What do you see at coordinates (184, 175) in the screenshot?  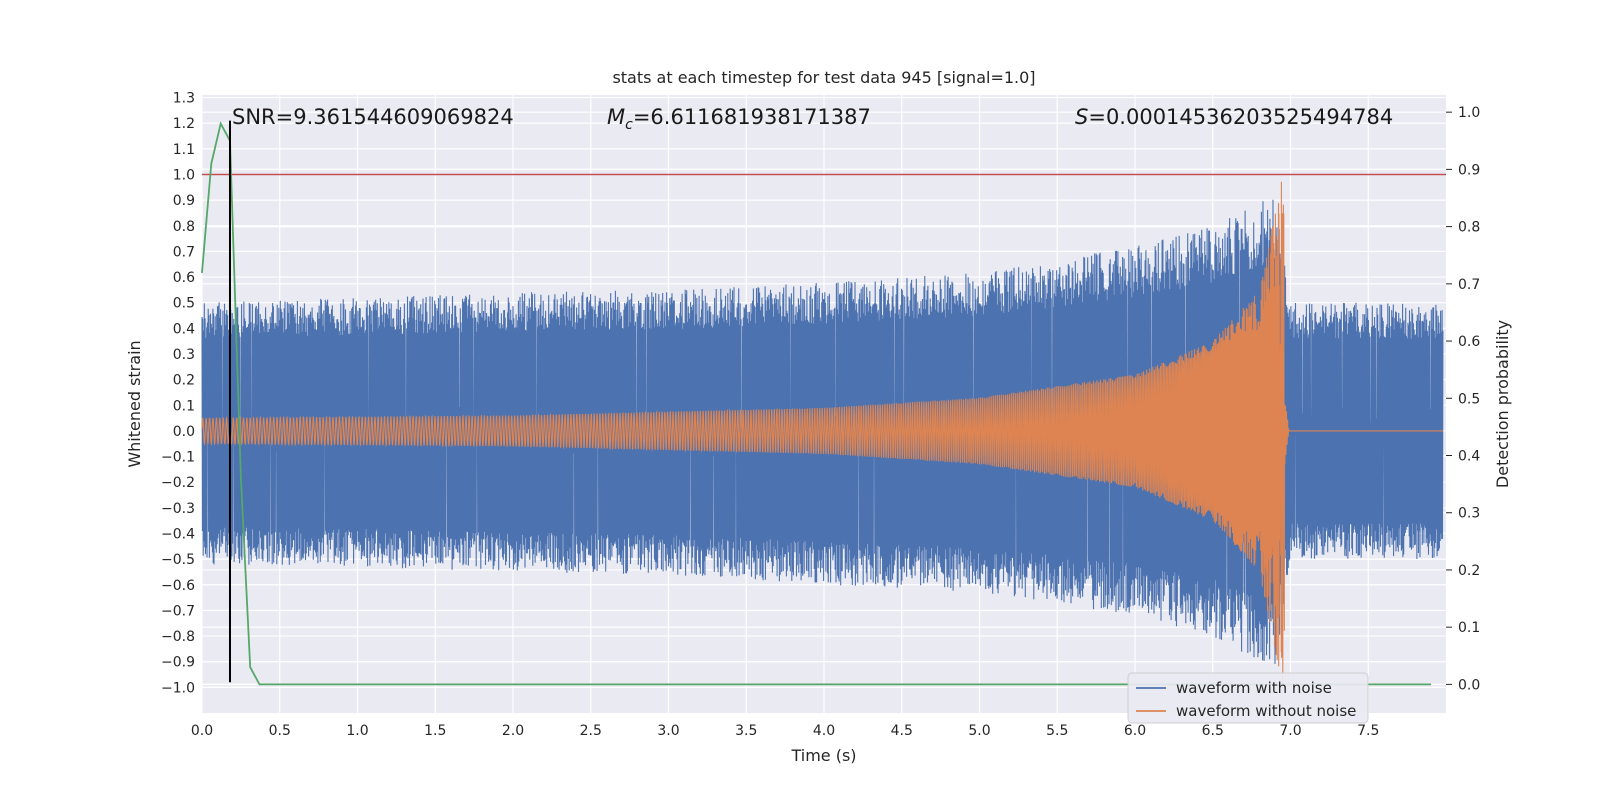 I see `y-tick-label: 1.0` at bounding box center [184, 175].